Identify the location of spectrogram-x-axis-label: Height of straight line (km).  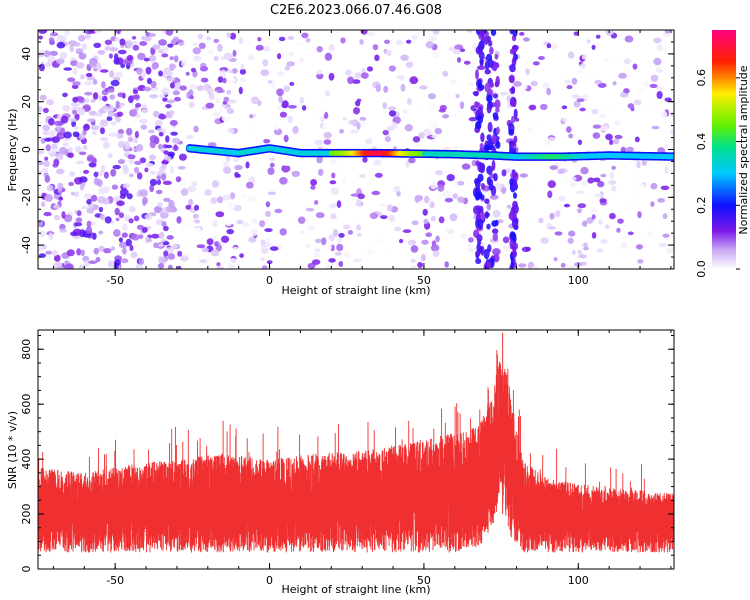
(355, 290).